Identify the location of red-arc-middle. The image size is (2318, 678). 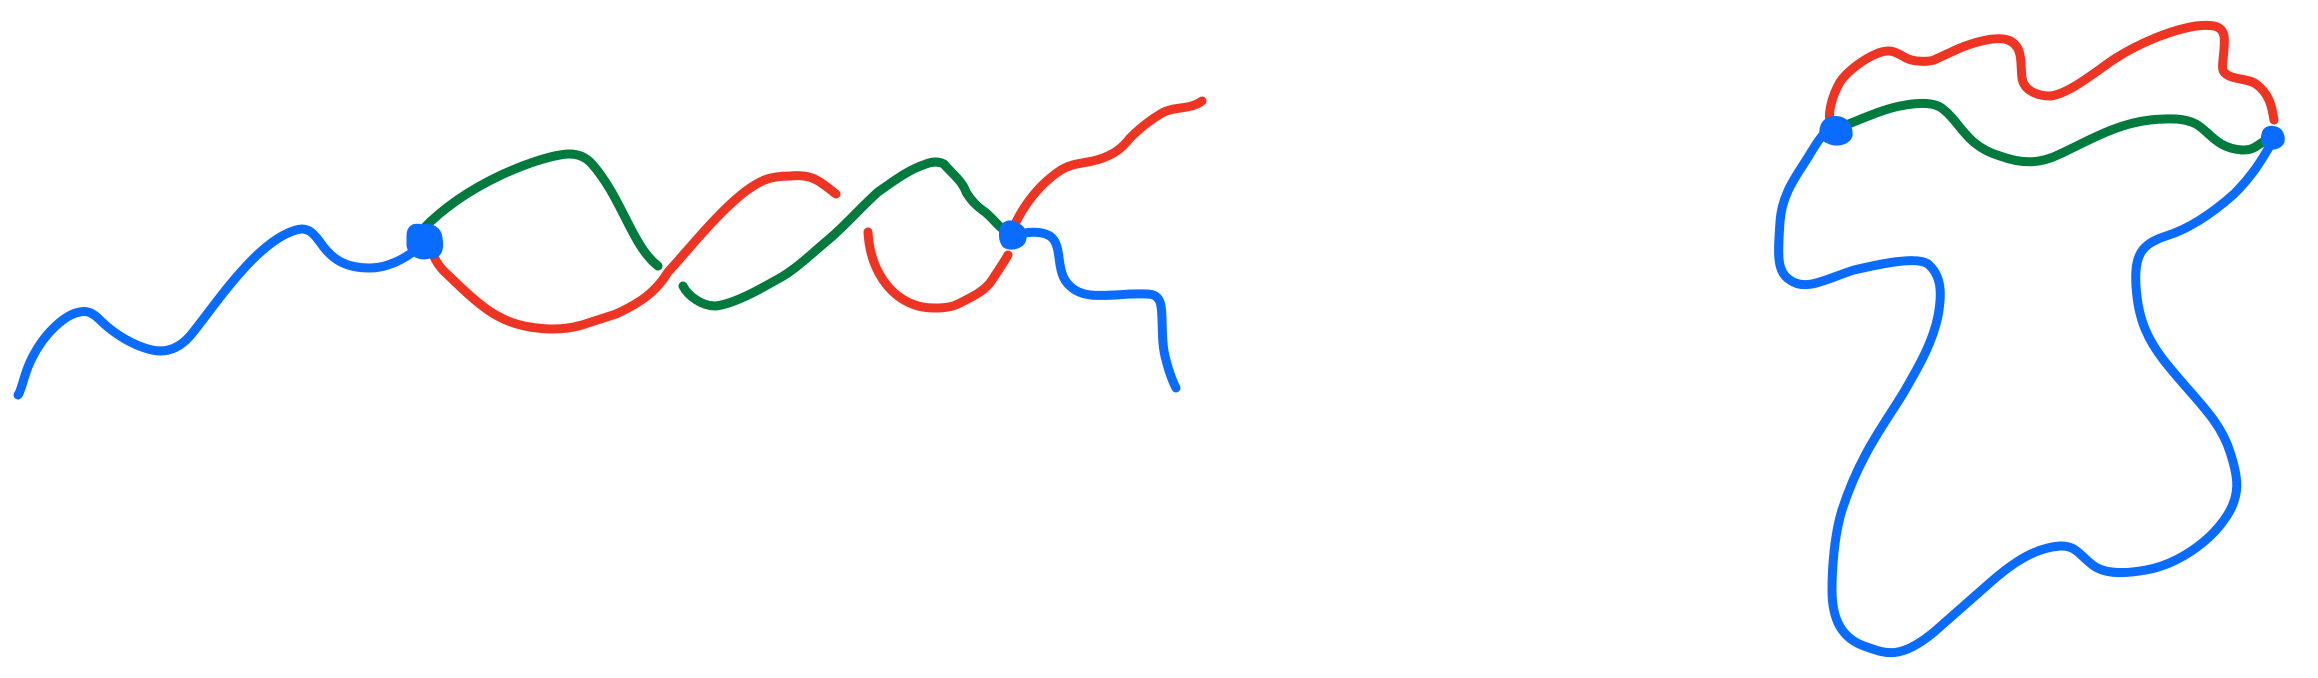
(938, 270).